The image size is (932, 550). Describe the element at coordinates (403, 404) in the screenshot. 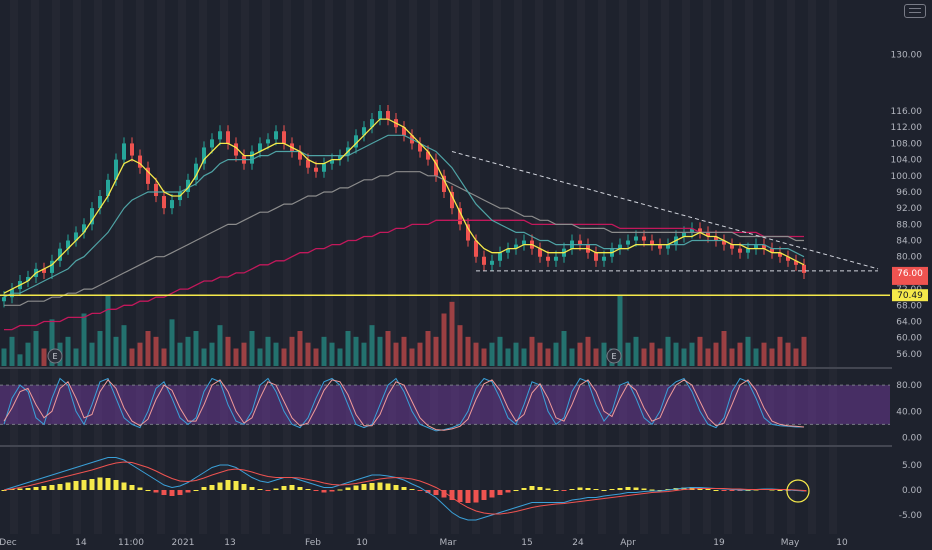

I see `stochastic-k-line` at that location.